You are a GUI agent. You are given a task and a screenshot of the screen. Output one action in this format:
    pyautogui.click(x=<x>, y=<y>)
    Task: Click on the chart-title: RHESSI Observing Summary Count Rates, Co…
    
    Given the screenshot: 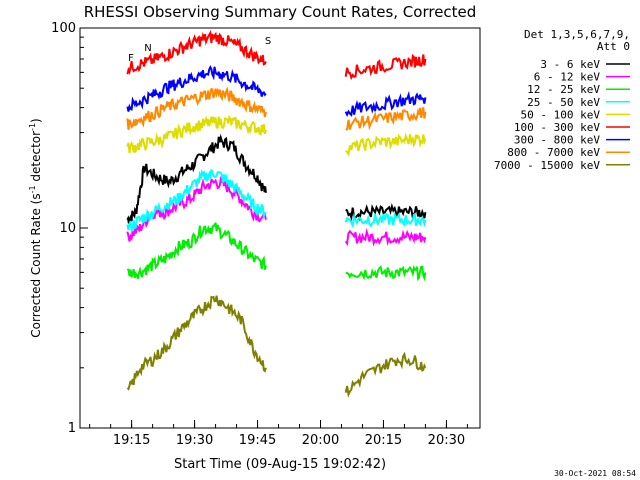 What is the action you would take?
    pyautogui.click(x=280, y=12)
    